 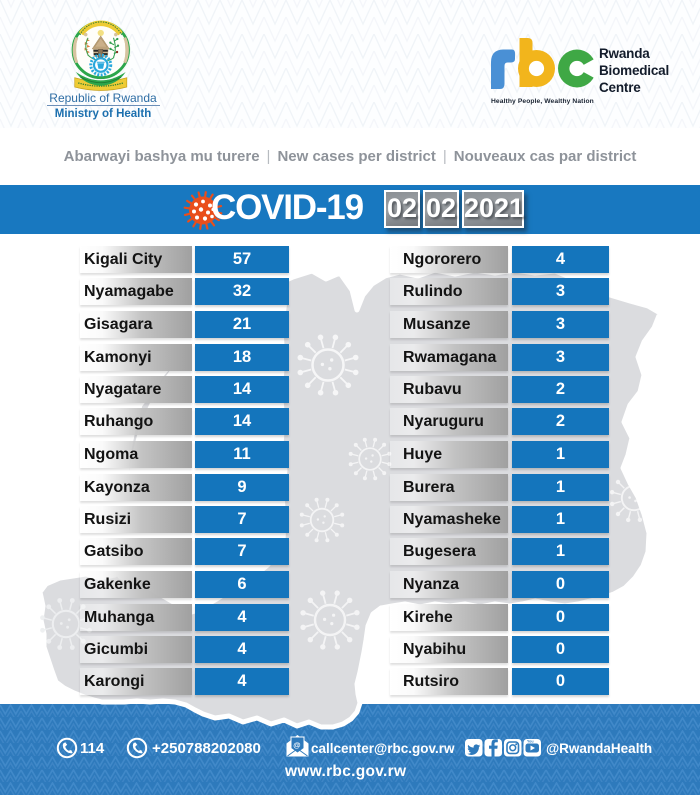 What do you see at coordinates (542, 101) in the screenshot?
I see `svg-text: Healthy People, Wealthy Nation` at bounding box center [542, 101].